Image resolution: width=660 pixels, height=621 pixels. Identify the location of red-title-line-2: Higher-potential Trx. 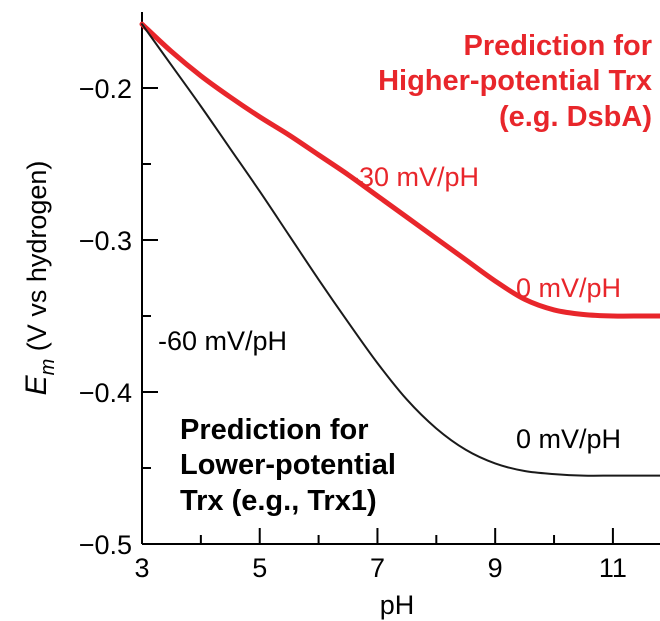
(515, 81).